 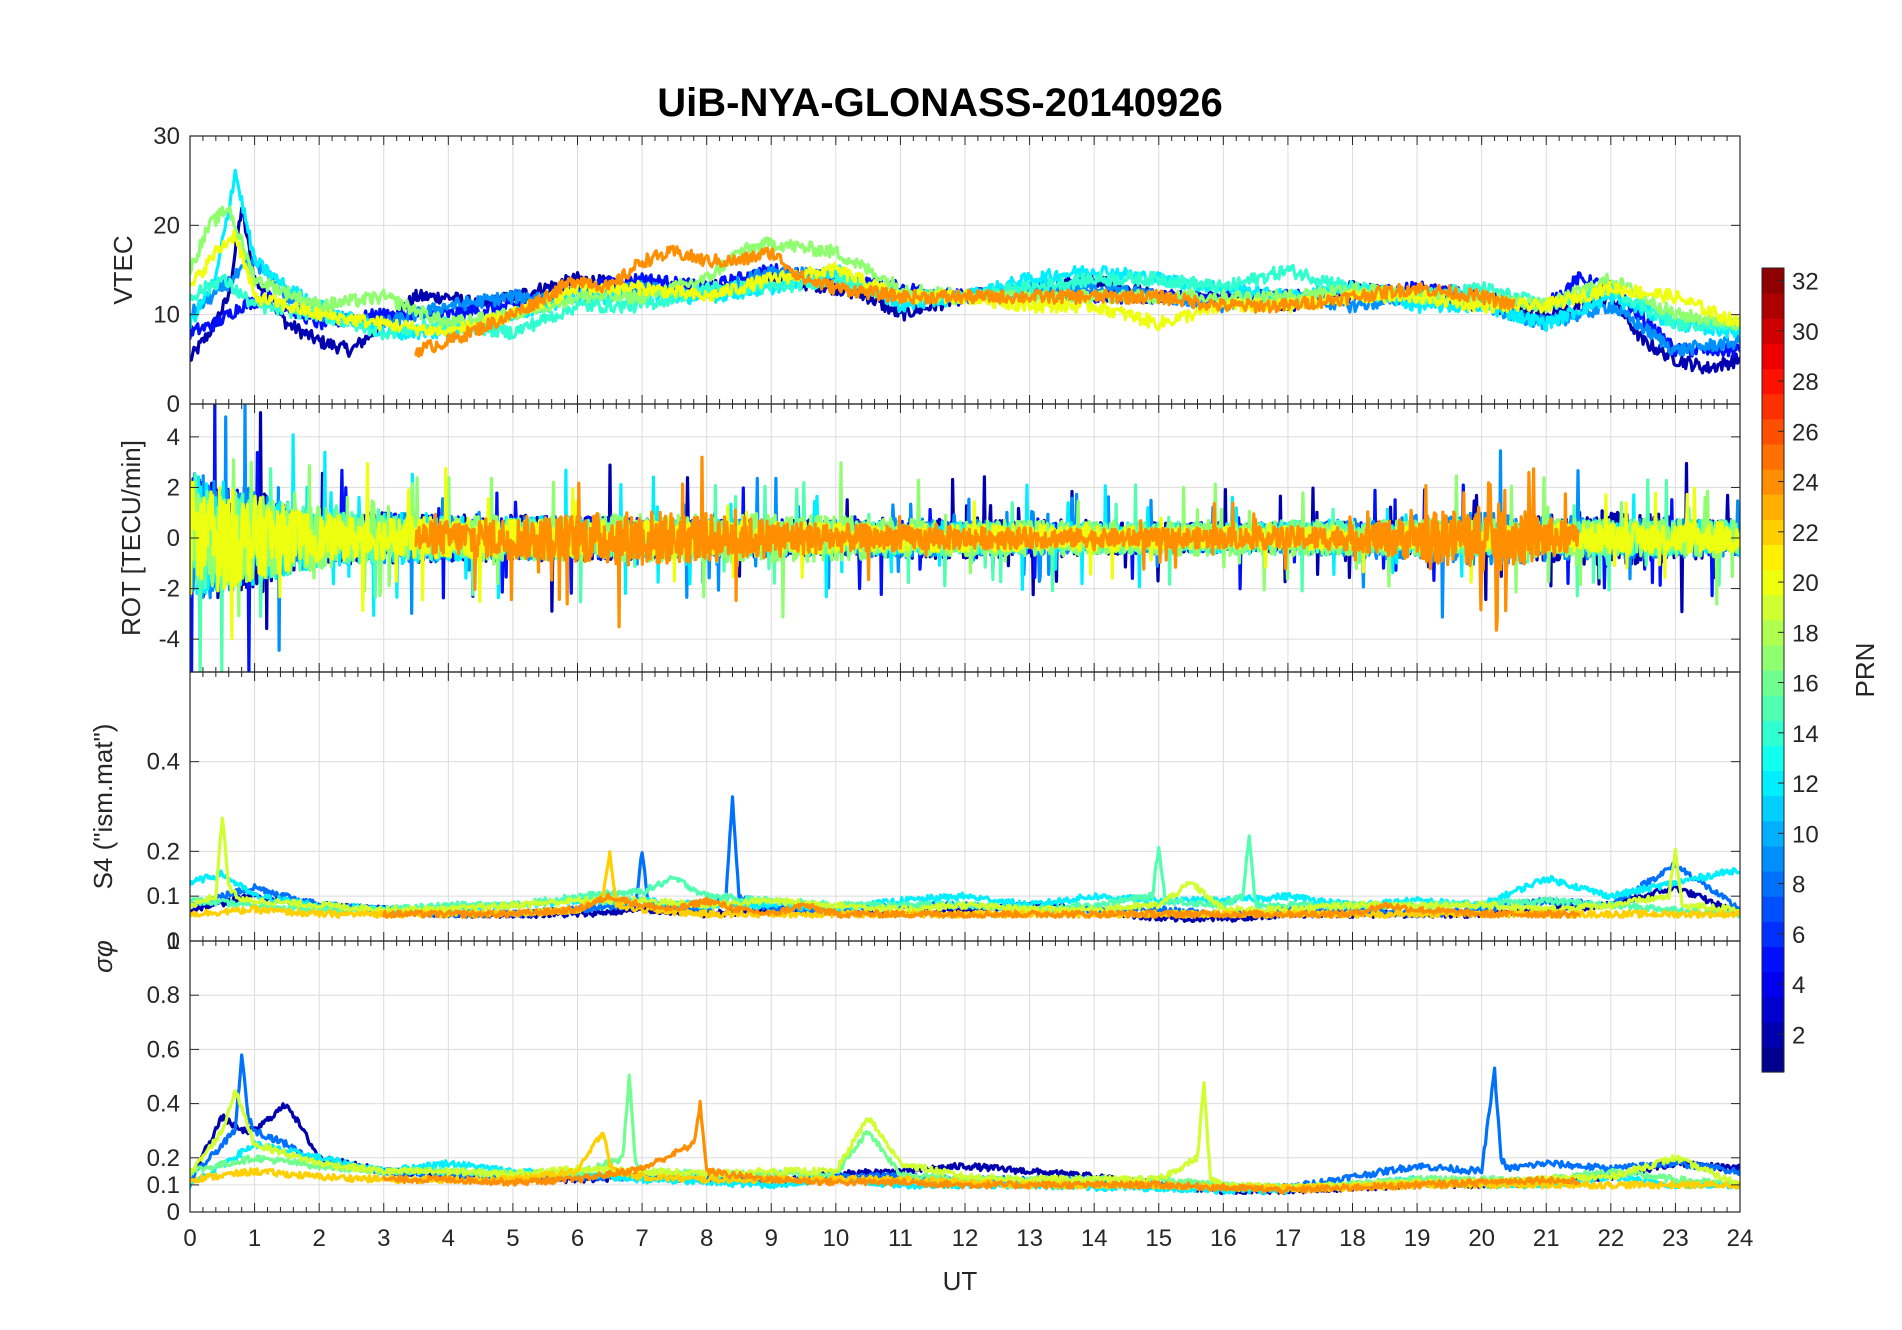 What do you see at coordinates (189, 1238) in the screenshot?
I see `x-tick-label: 0` at bounding box center [189, 1238].